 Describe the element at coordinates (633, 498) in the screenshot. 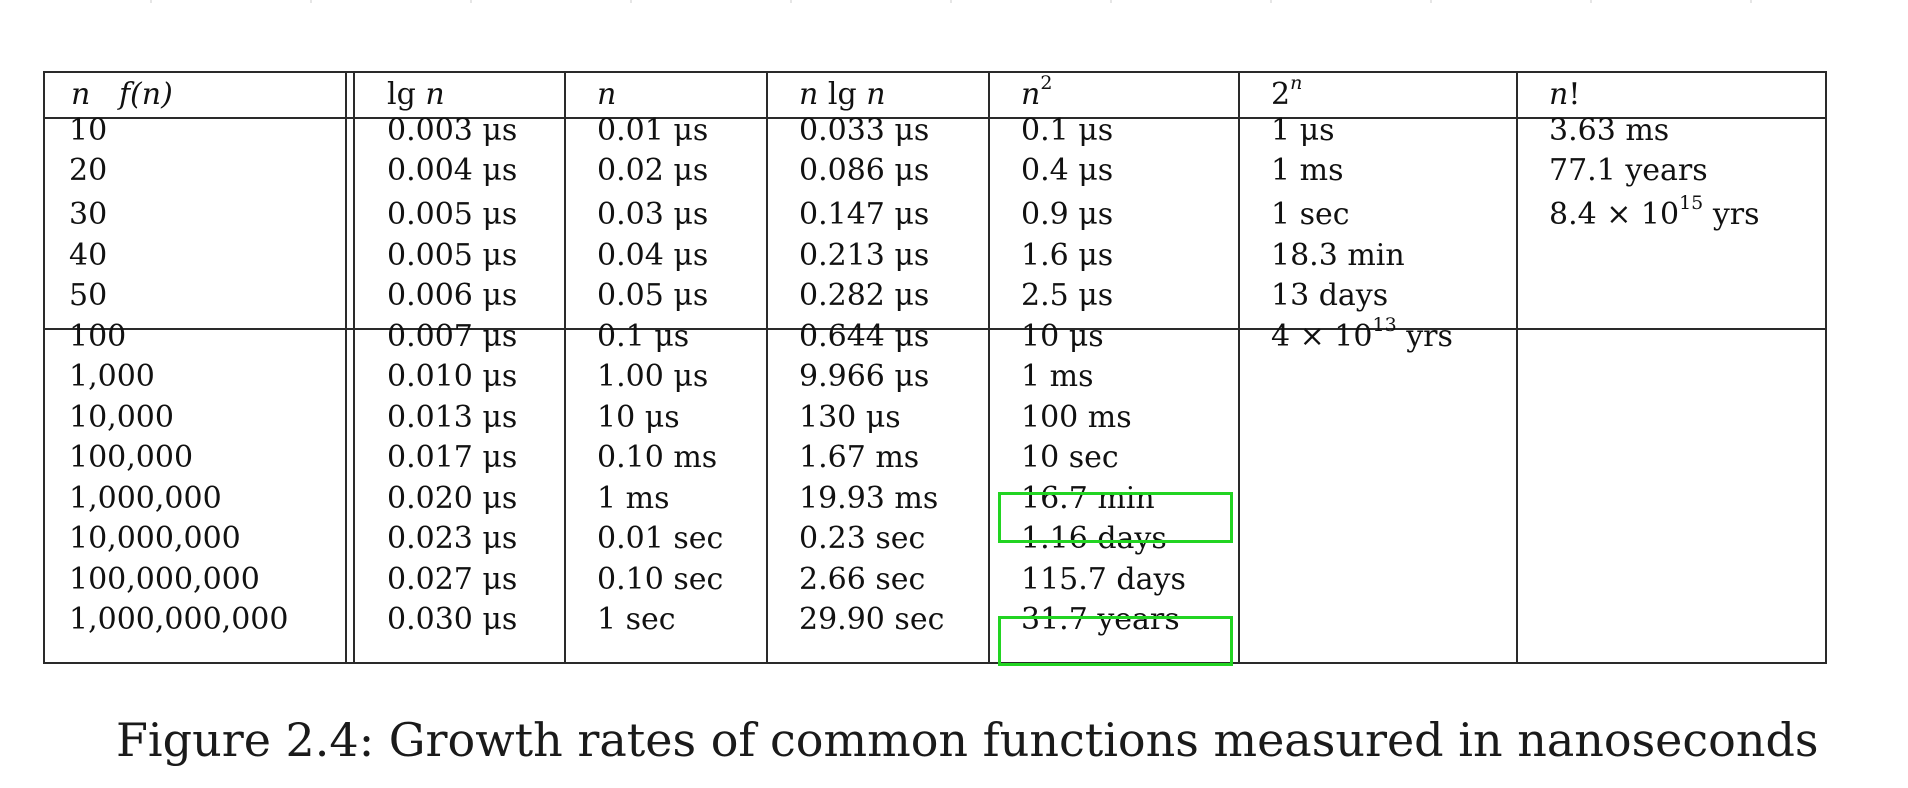

I see `cell-n-linear: 1 ms` at that location.